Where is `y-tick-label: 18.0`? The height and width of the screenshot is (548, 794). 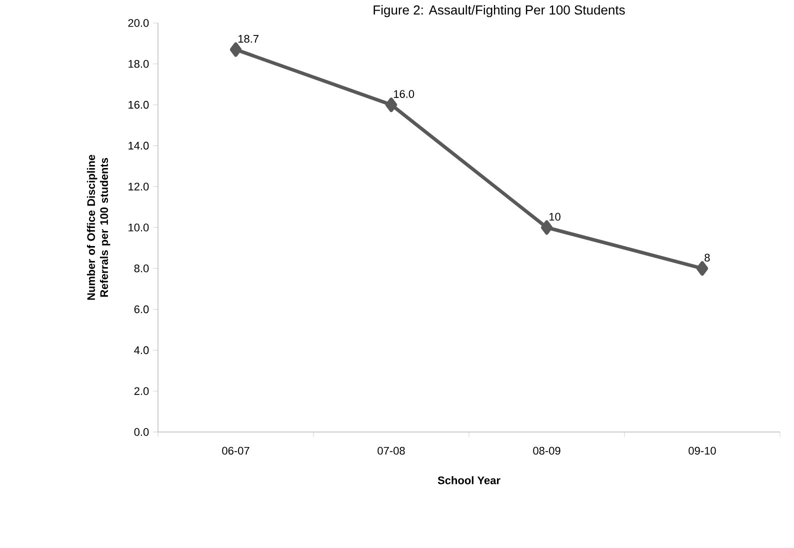 y-tick-label: 18.0 is located at coordinates (138, 64).